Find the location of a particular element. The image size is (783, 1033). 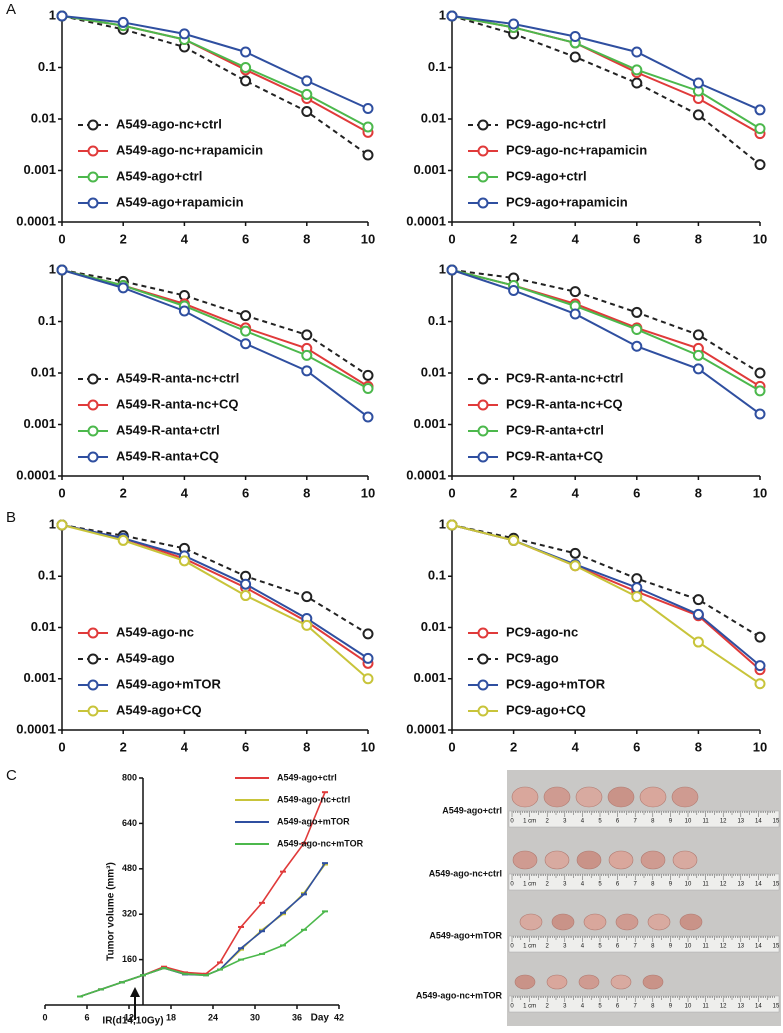

x-tick-label: 8 is located at coordinates (306, 746).